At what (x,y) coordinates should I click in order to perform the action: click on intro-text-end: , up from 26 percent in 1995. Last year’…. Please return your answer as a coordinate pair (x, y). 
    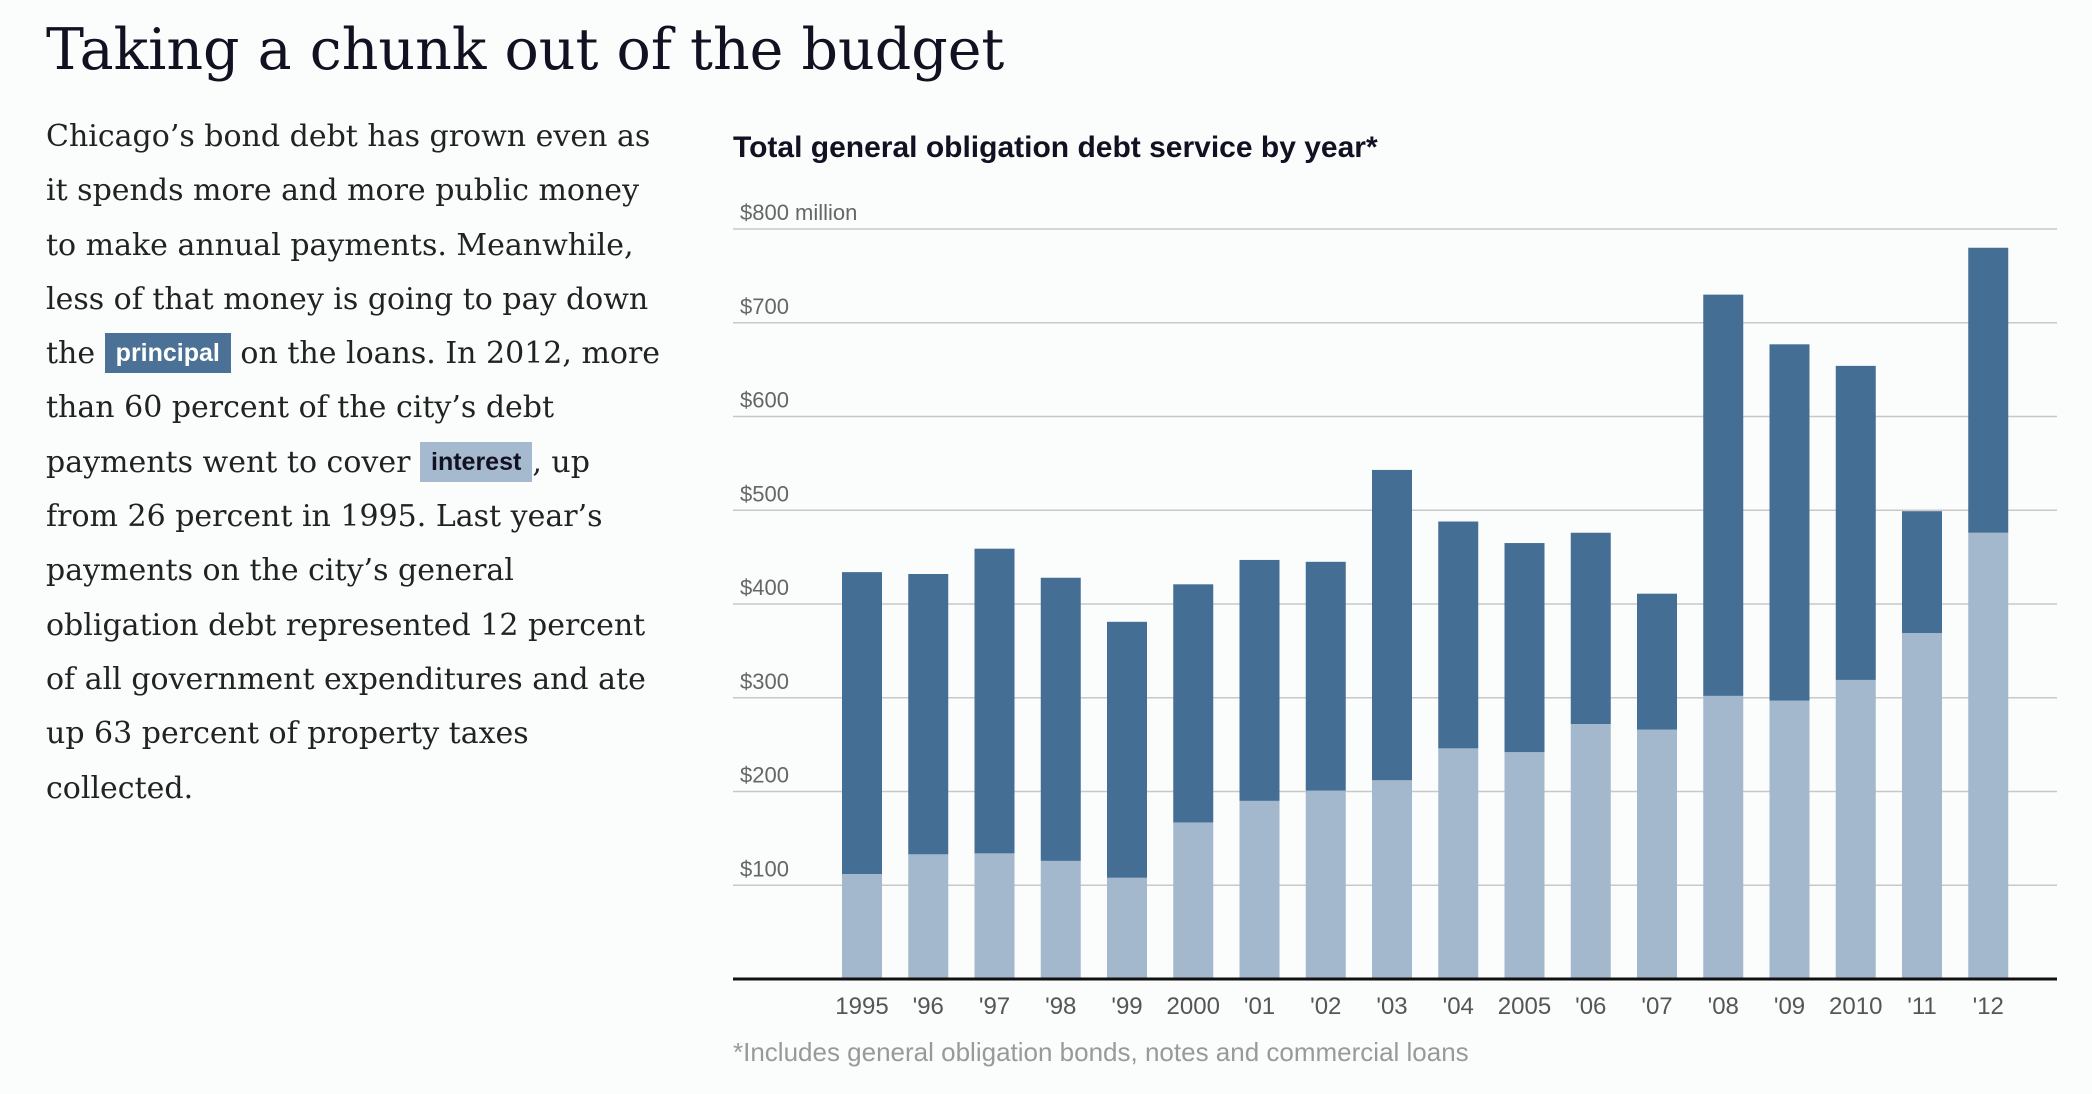
    Looking at the image, I should click on (346, 625).